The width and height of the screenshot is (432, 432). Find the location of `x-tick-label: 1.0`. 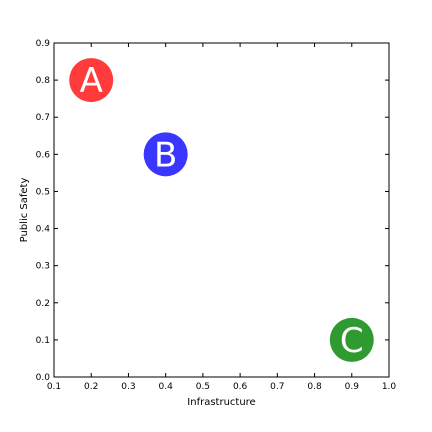

x-tick-label: 1.0 is located at coordinates (389, 387).